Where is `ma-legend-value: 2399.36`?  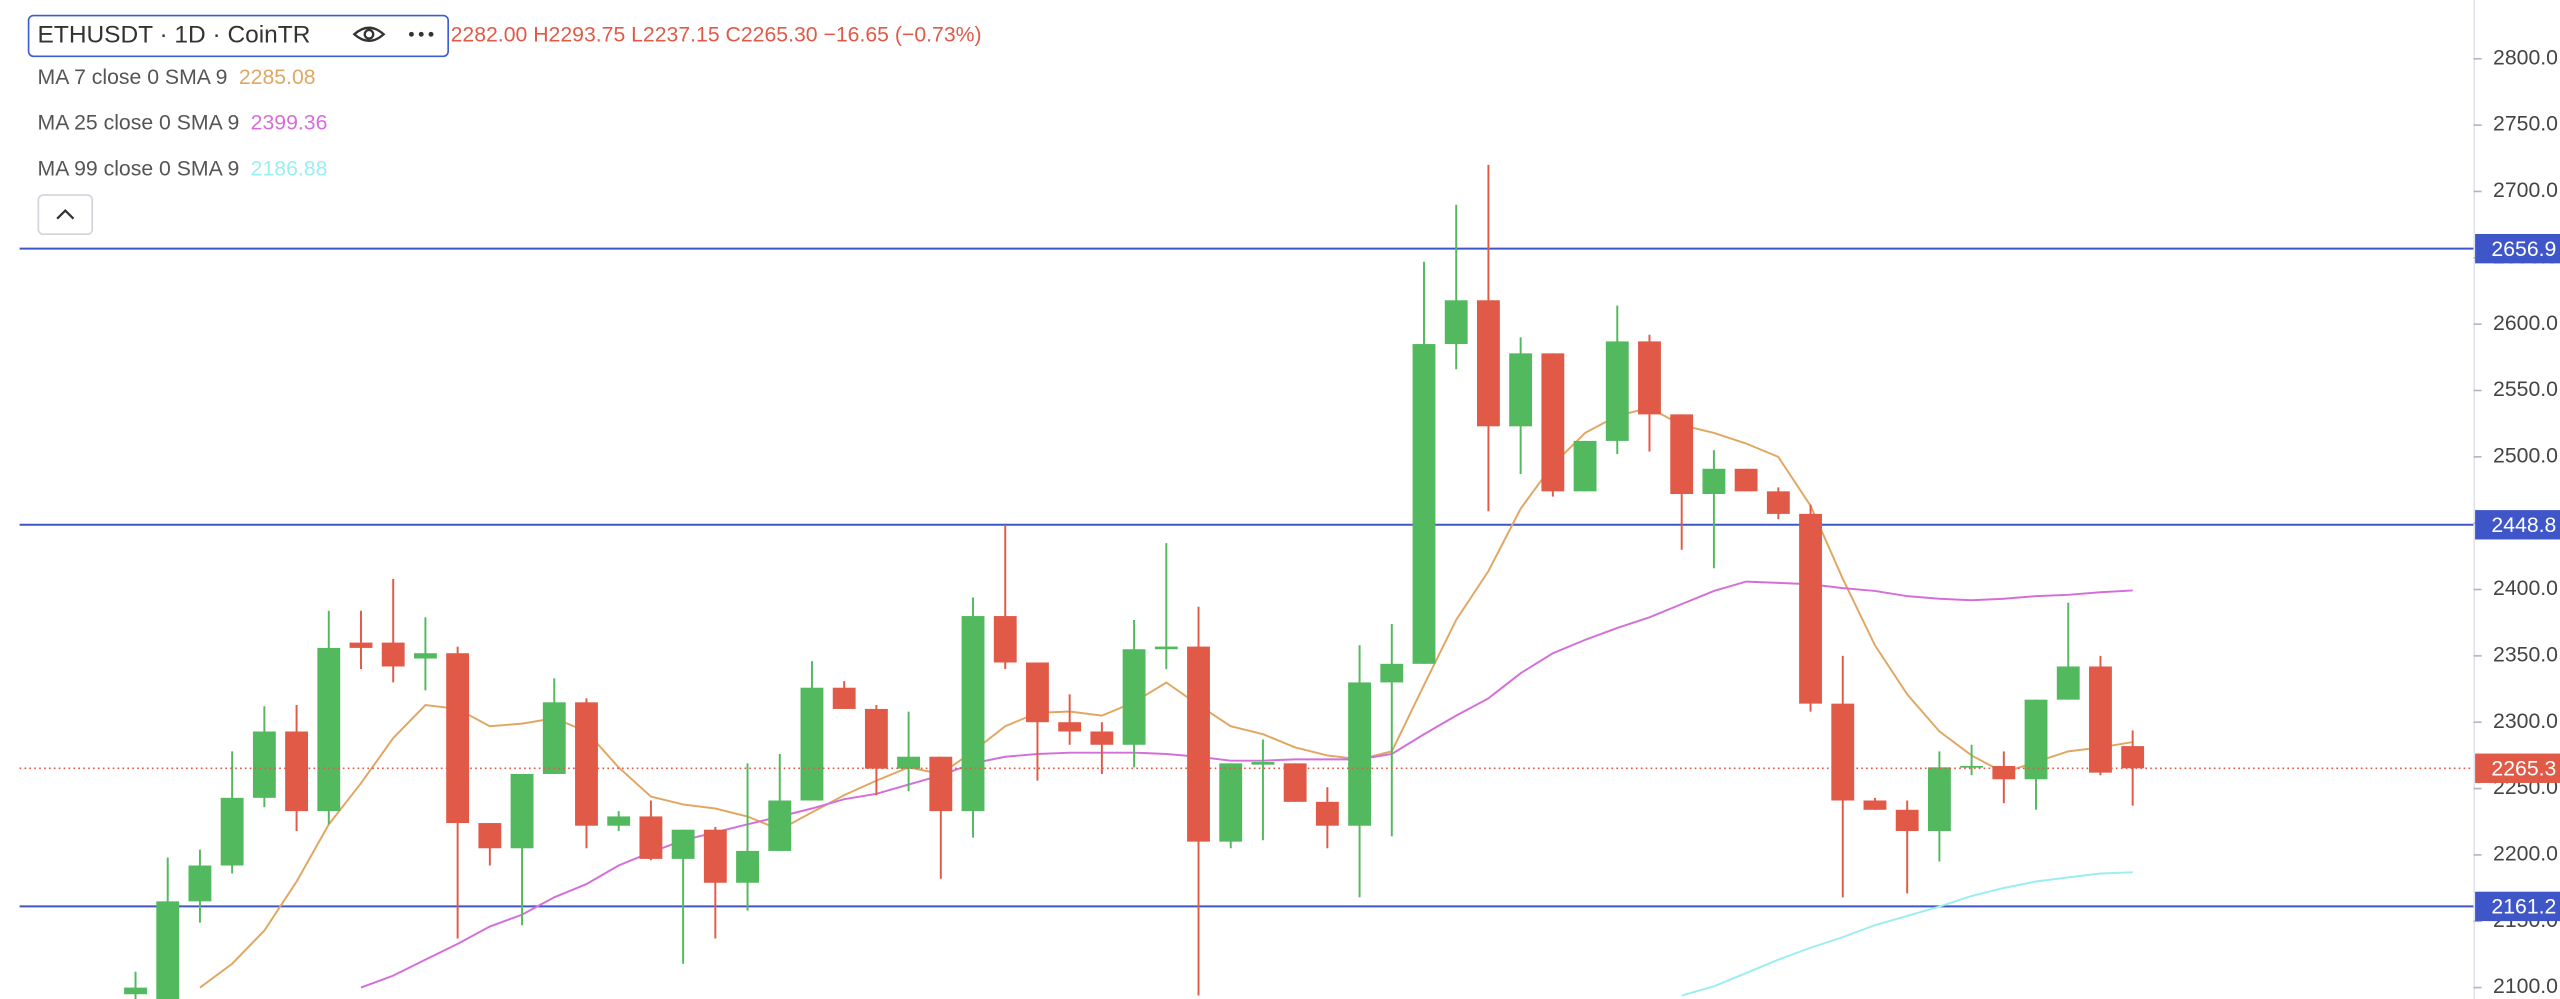
ma-legend-value: 2399.36 is located at coordinates (289, 123).